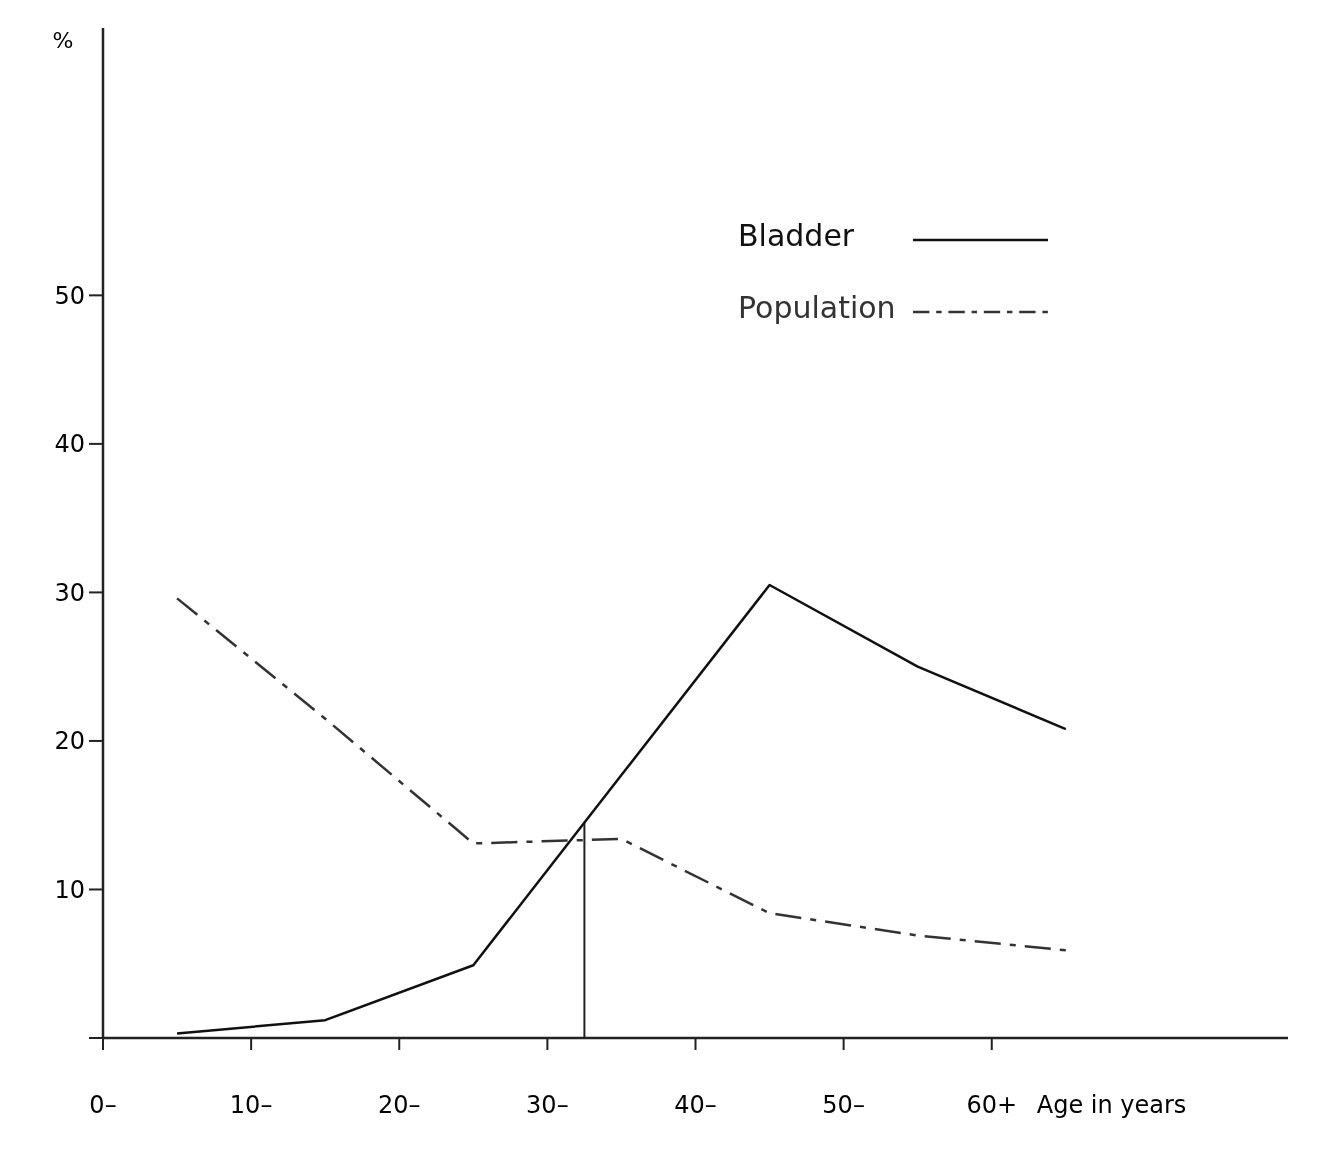 The height and width of the screenshot is (1166, 1338). What do you see at coordinates (103, 1105) in the screenshot?
I see `x-tick-label: 0–` at bounding box center [103, 1105].